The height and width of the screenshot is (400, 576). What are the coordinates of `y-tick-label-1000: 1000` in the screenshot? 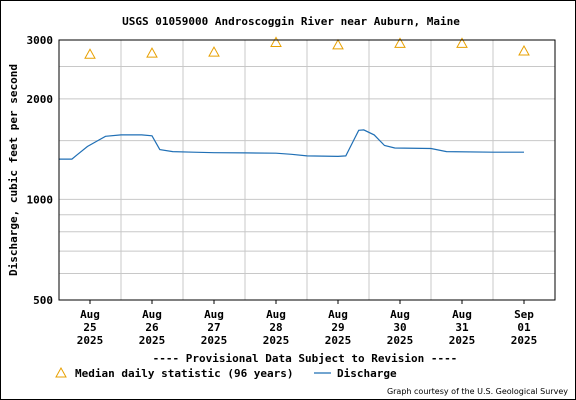 It's located at (40, 199).